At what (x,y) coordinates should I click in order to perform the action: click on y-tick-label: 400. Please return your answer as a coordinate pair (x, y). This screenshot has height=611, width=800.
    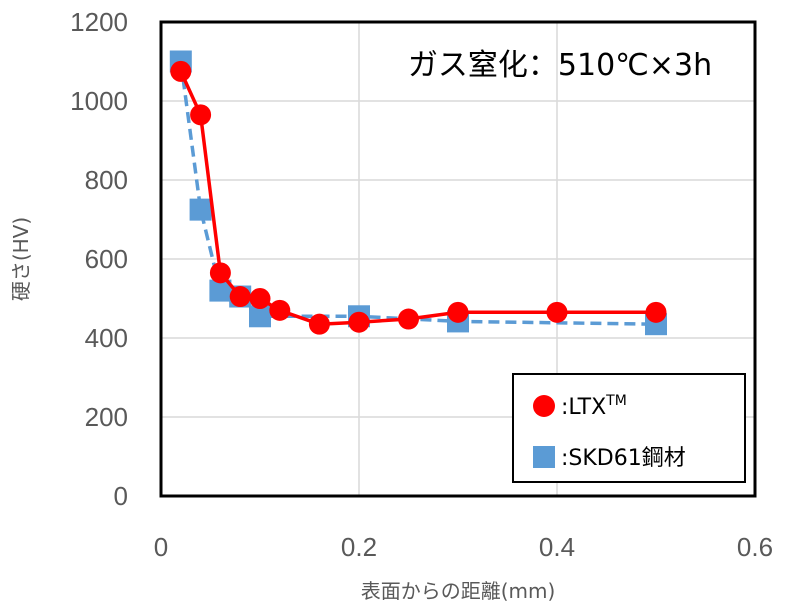
    Looking at the image, I should click on (106, 338).